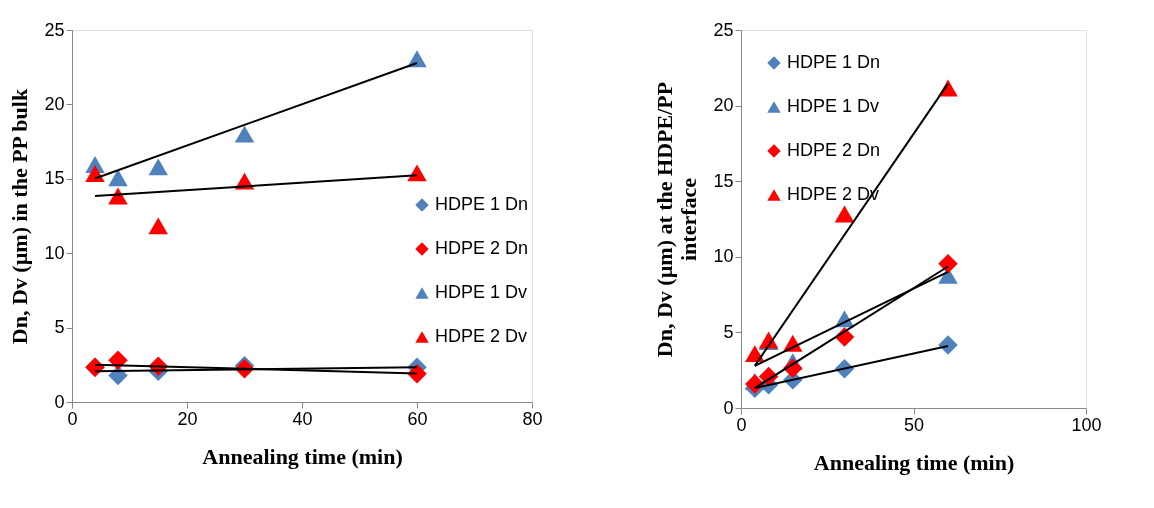  I want to click on y-tick-label: 0, so click(59, 401).